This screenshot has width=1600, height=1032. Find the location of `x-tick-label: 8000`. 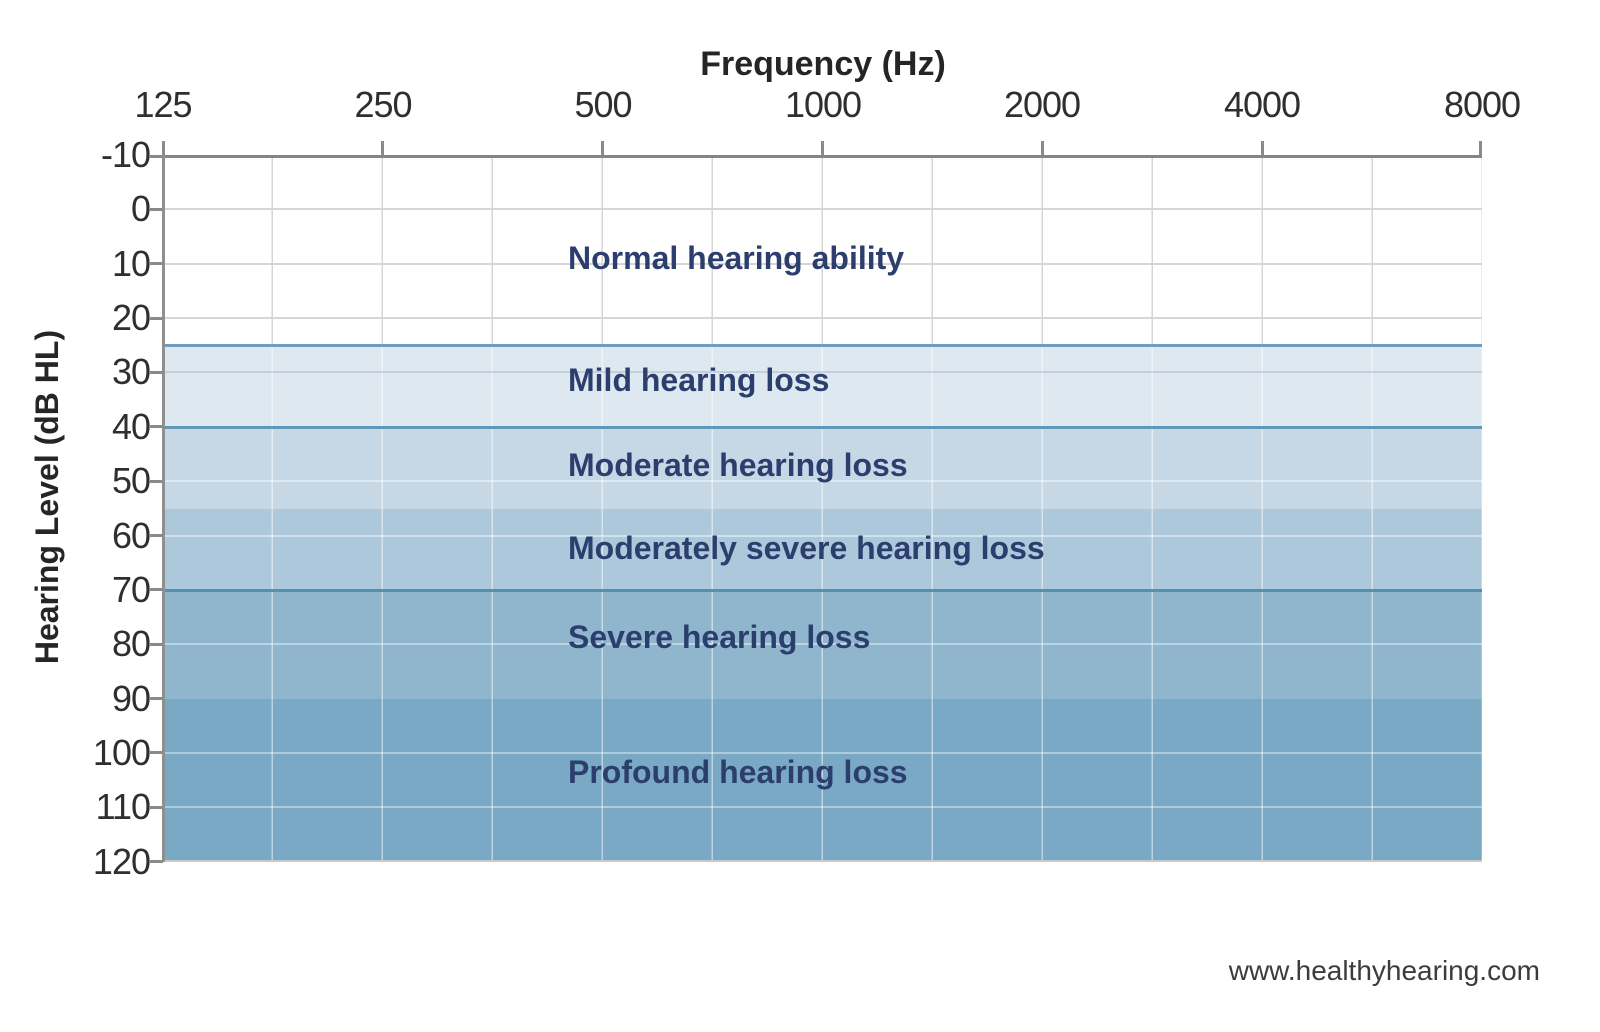

x-tick-label: 8000 is located at coordinates (1482, 104).